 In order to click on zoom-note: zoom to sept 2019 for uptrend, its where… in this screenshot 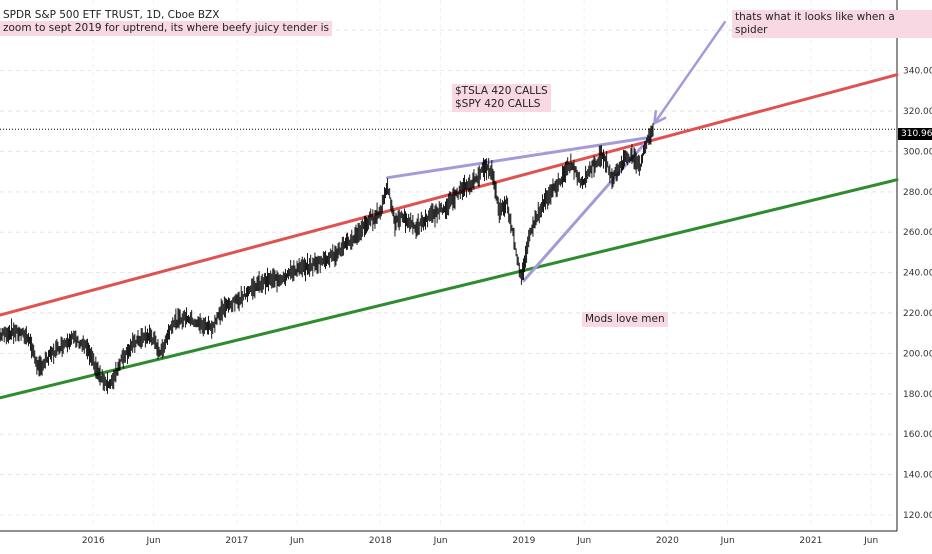, I will do `click(166, 28)`.